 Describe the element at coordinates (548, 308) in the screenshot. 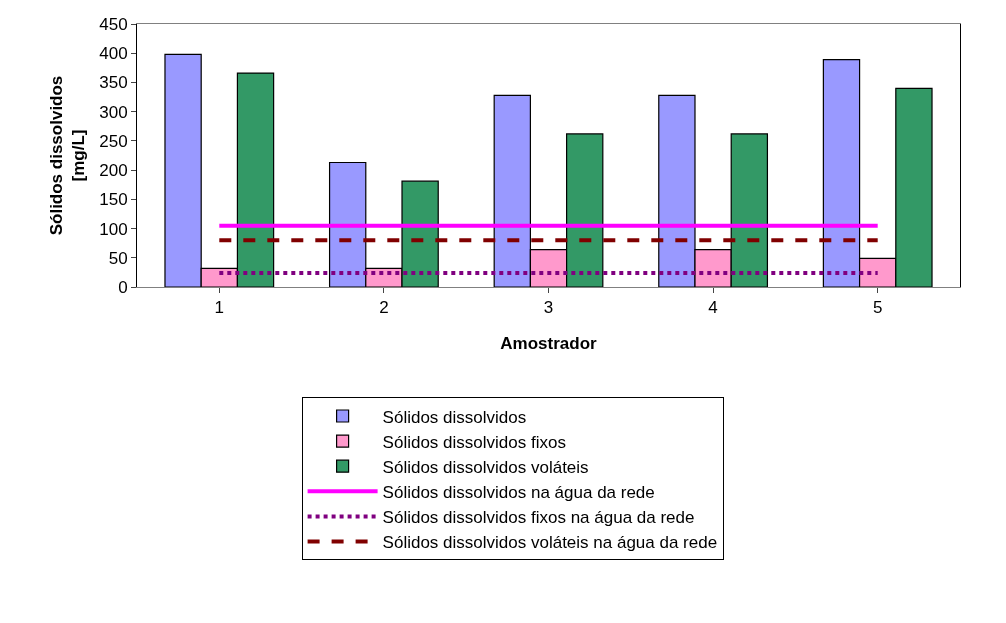

I see `x-tick-label: 3` at that location.